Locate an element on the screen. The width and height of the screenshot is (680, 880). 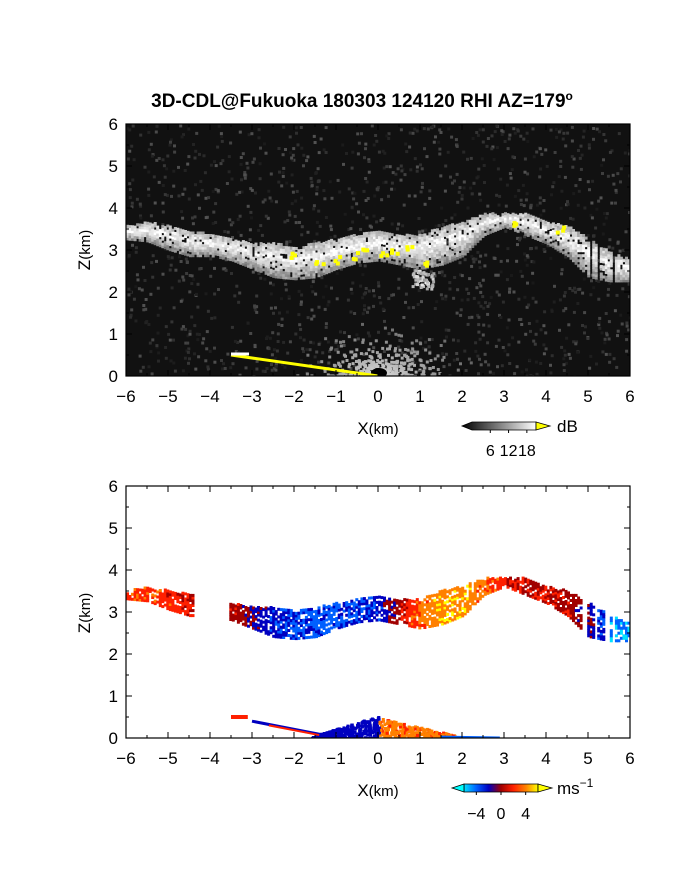
y-tick-label: 2 is located at coordinates (113, 292).